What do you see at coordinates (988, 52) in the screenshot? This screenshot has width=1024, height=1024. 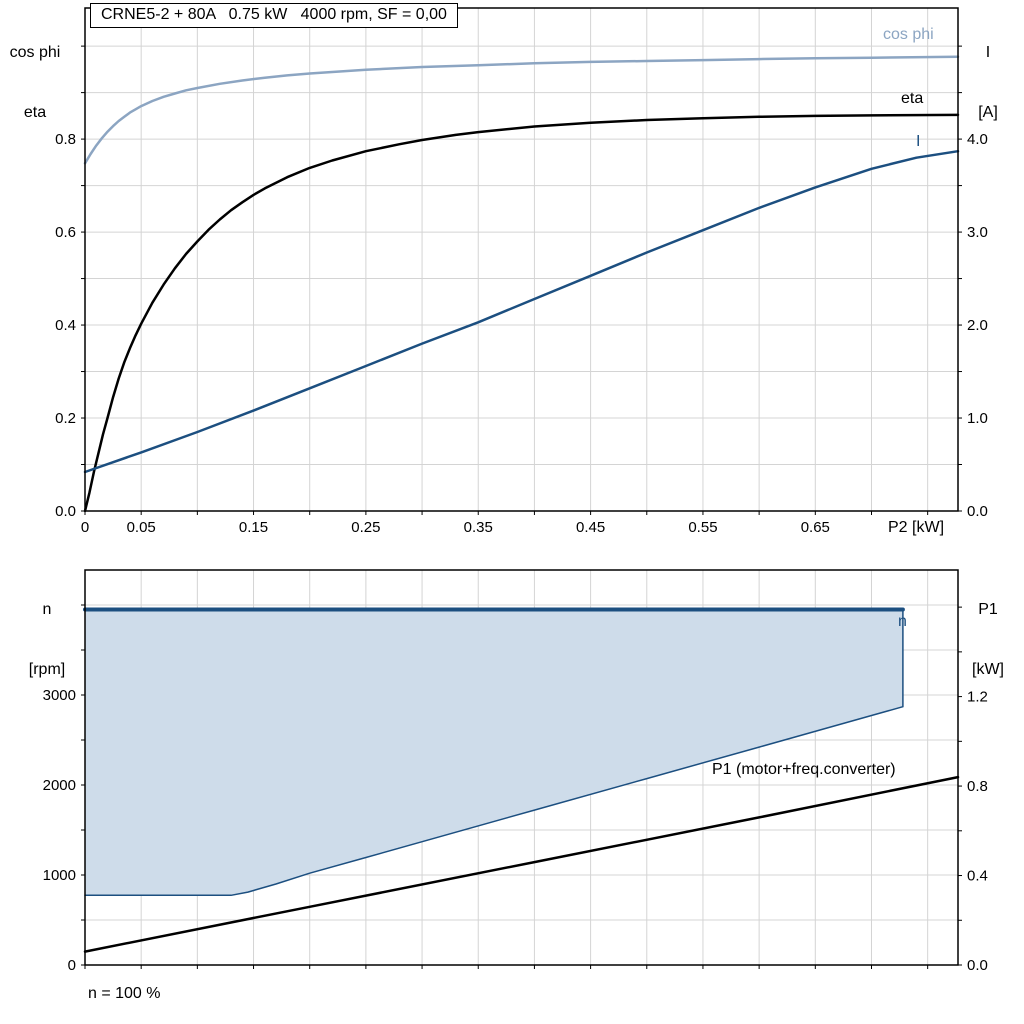 I see `current-axis-label: I` at bounding box center [988, 52].